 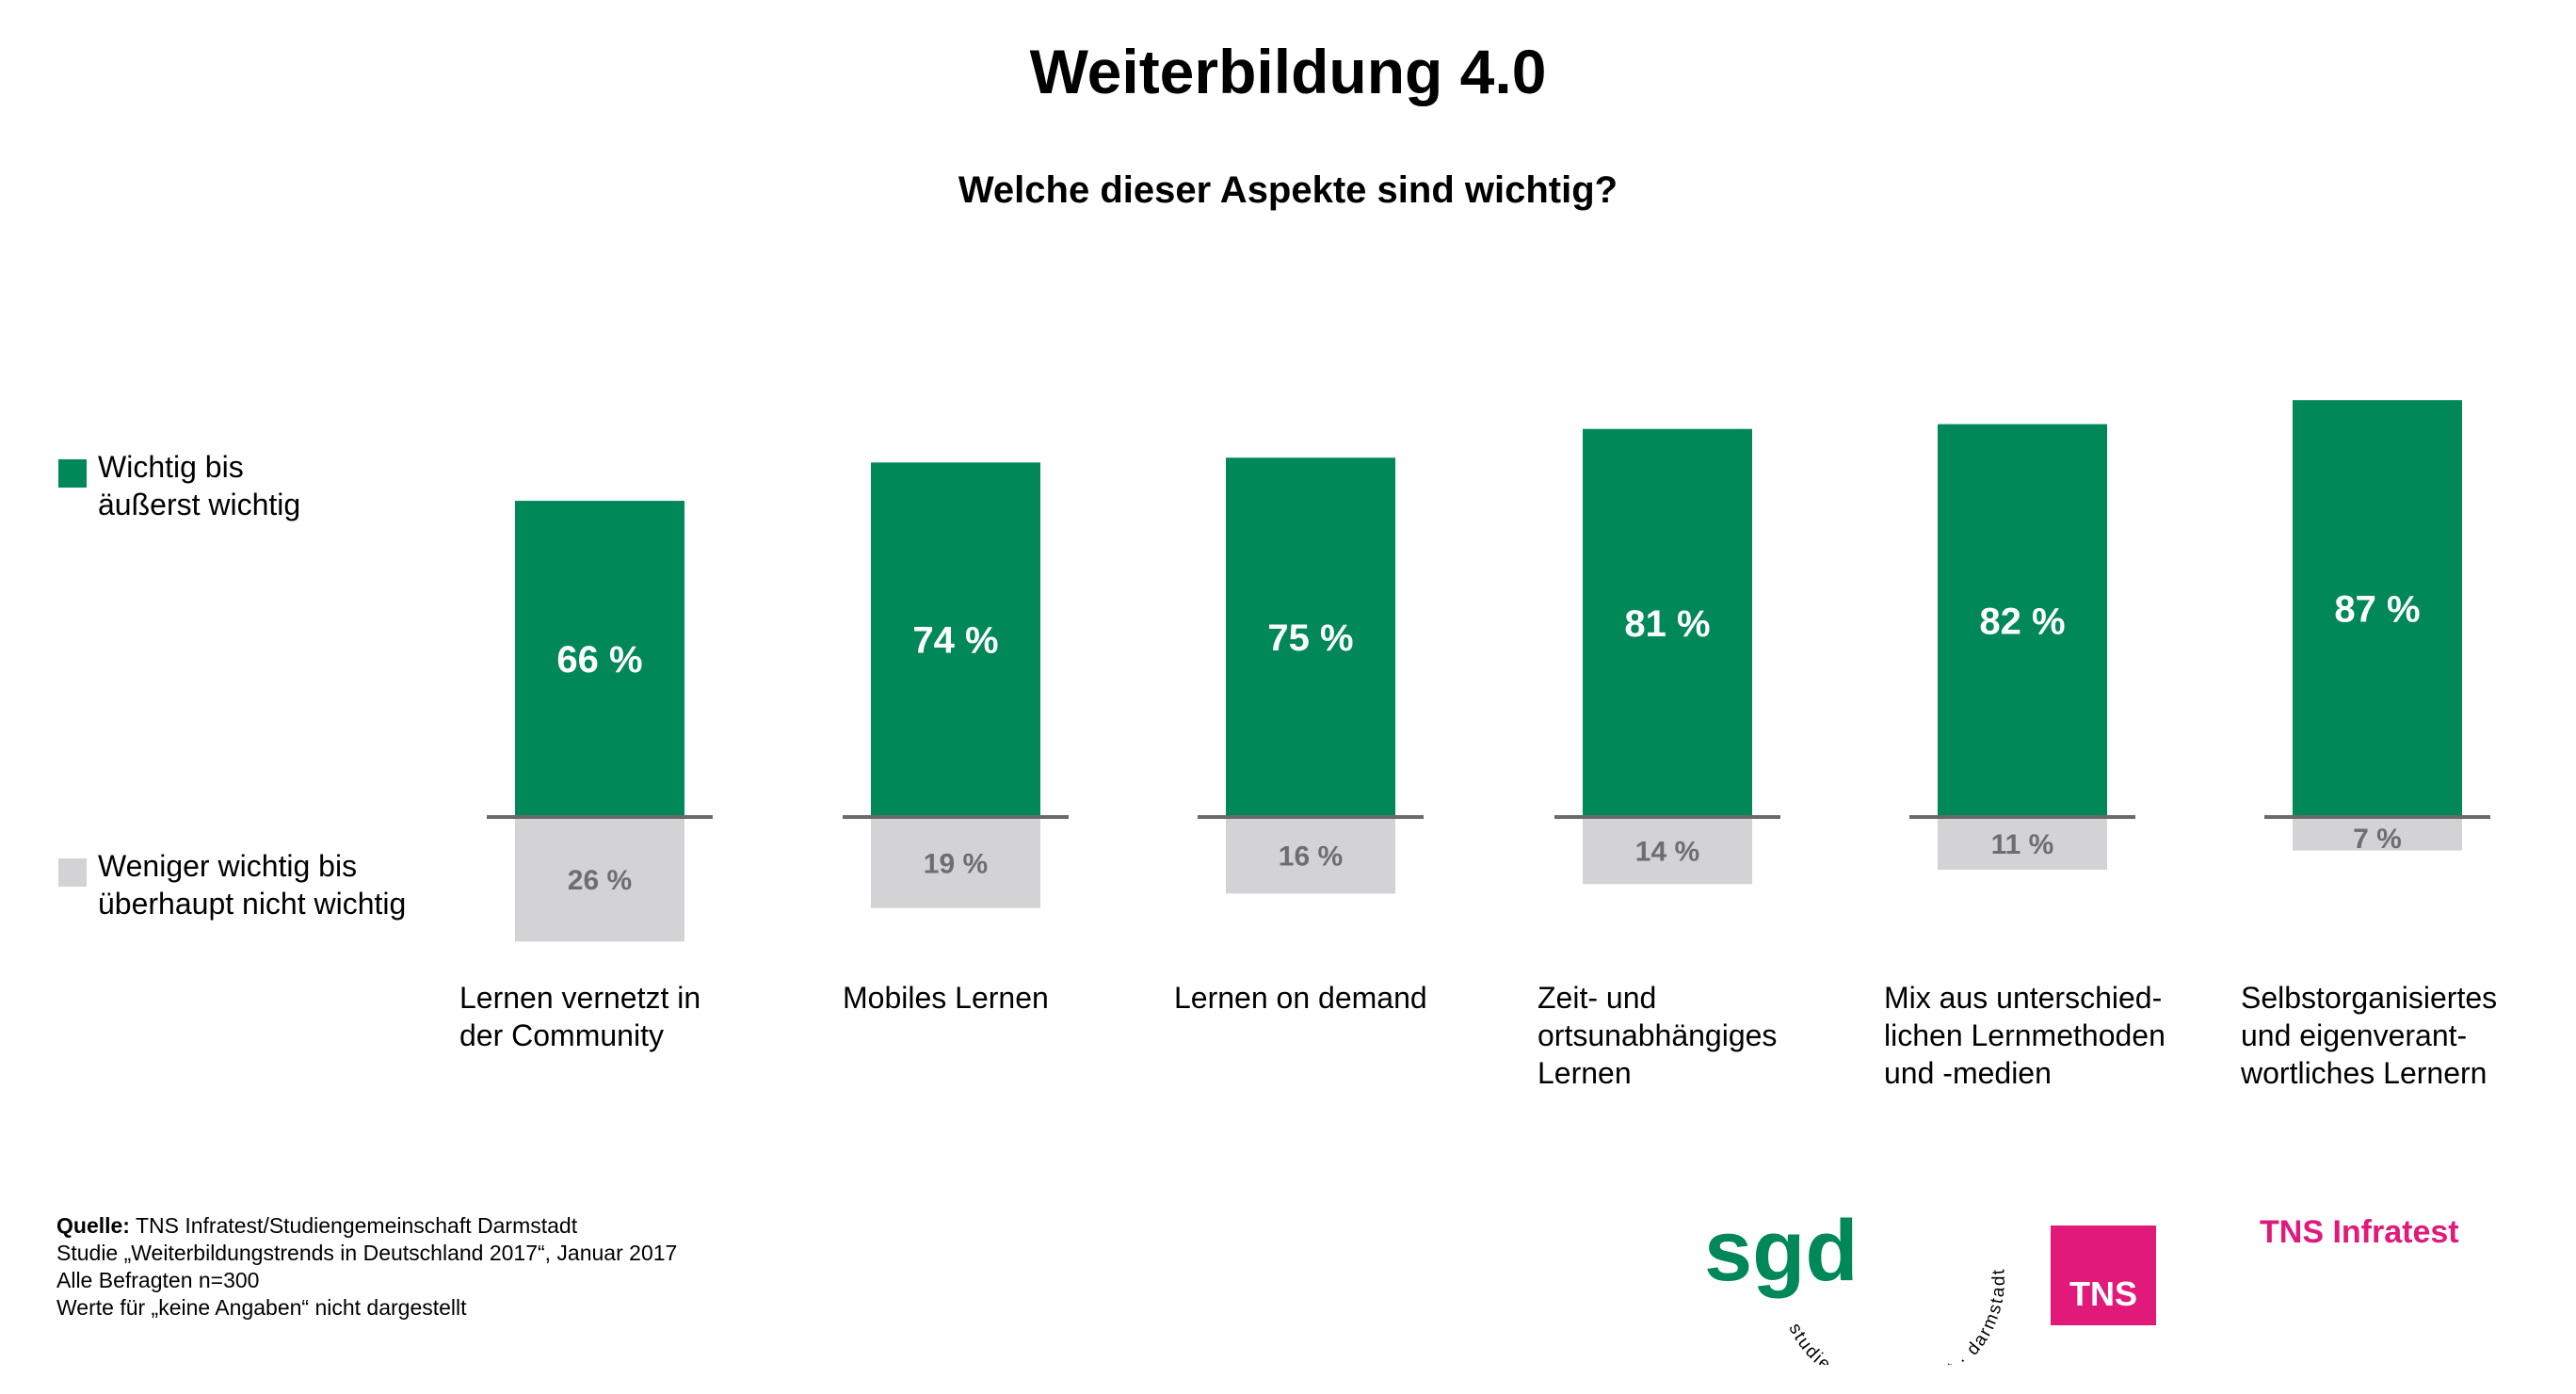 What do you see at coordinates (2359, 1232) in the screenshot?
I see `tns-infratest-logo: TNS Infratest` at bounding box center [2359, 1232].